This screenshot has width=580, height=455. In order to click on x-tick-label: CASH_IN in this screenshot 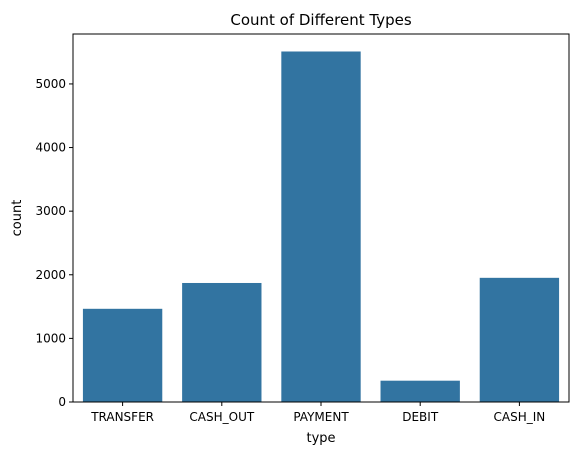, I will do `click(520, 417)`.